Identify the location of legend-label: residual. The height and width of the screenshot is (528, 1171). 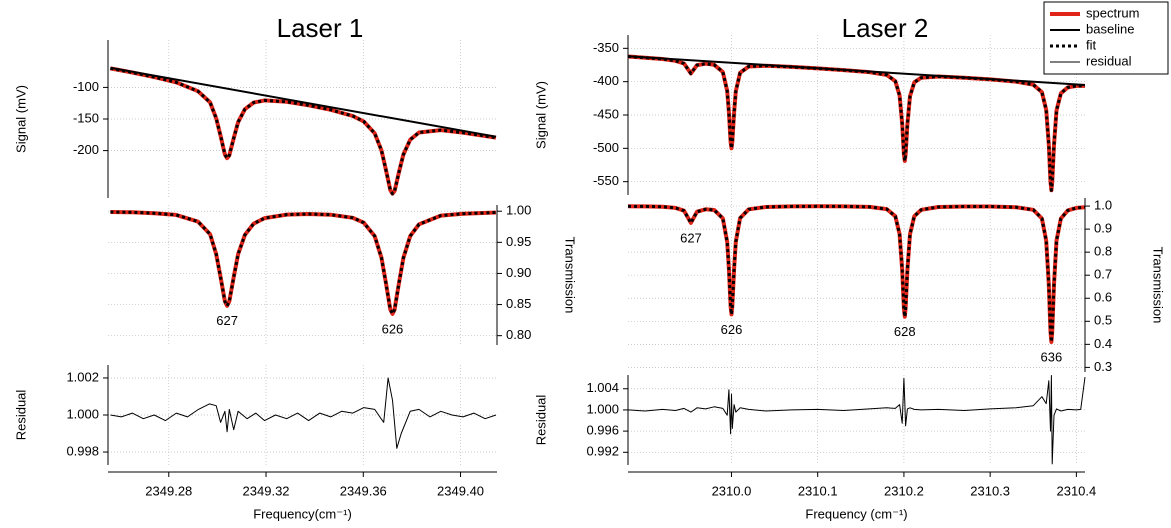
(1109, 60).